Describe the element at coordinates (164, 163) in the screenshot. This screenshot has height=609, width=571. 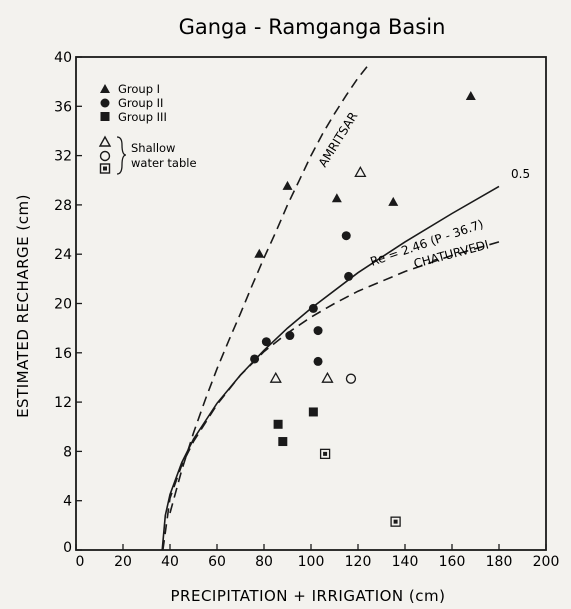
I see `legend-label-water-table: water table` at that location.